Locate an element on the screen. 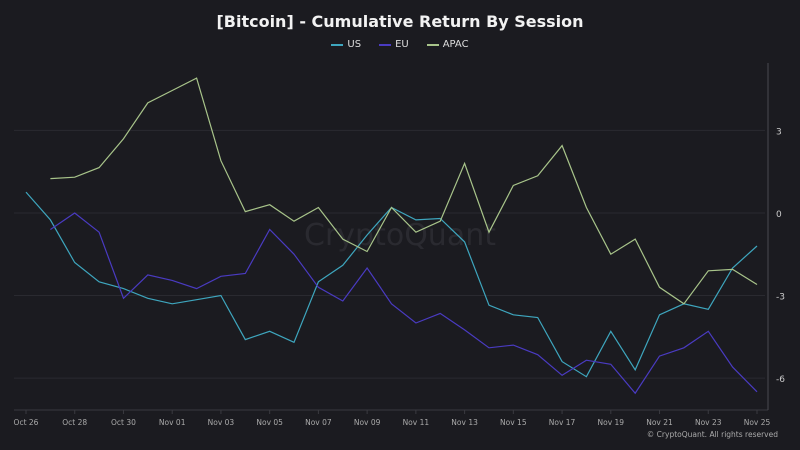 The height and width of the screenshot is (450, 800). x-tick-label: Nov 25 is located at coordinates (757, 422).